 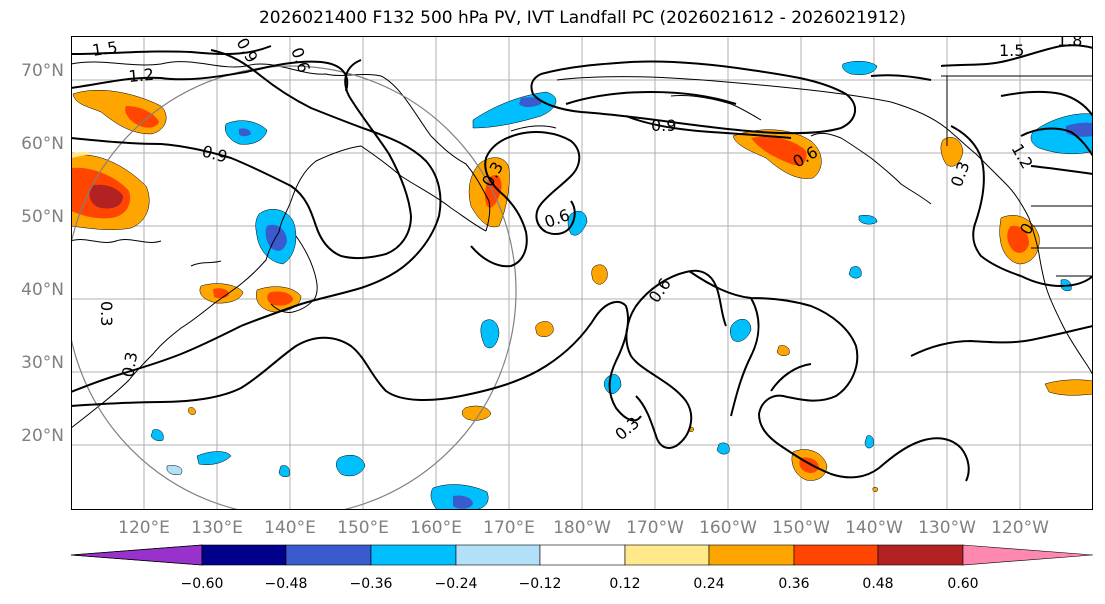 What do you see at coordinates (801, 528) in the screenshot?
I see `lon-label-150w: 150°W` at bounding box center [801, 528].